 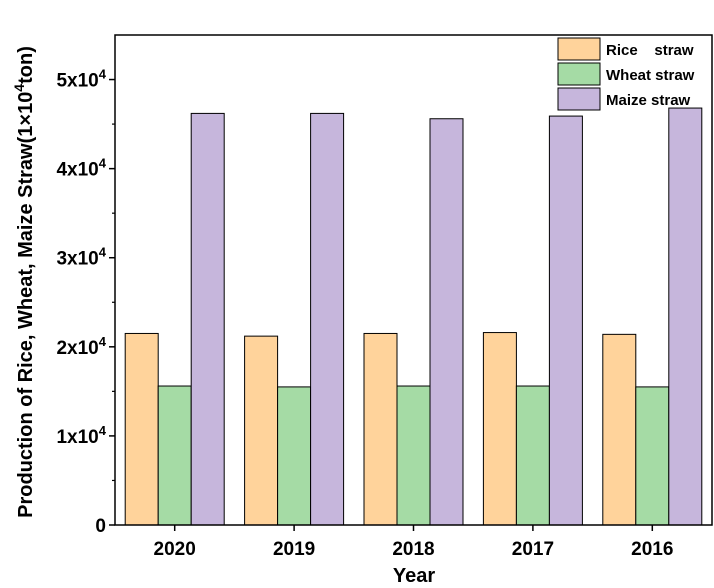 What do you see at coordinates (81, 346) in the screenshot?
I see `y-tick-label: 2x10⁴` at bounding box center [81, 346].